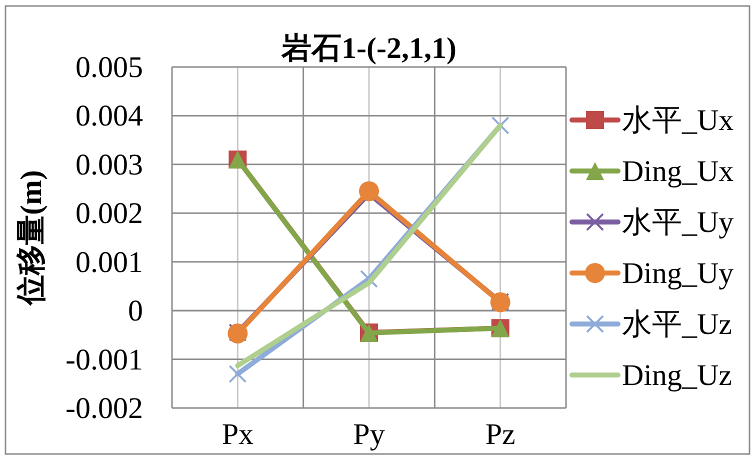  What do you see at coordinates (135, 311) in the screenshot?
I see `y-tick-label: 0` at bounding box center [135, 311].